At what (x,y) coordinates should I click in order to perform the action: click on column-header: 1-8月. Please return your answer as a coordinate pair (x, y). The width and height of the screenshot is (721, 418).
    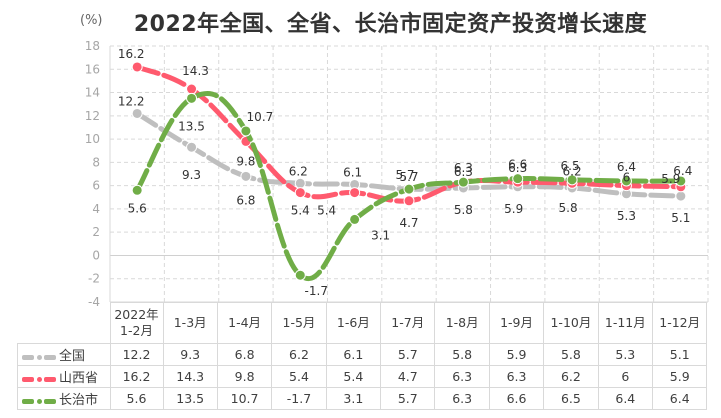
    Looking at the image, I should click on (462, 323).